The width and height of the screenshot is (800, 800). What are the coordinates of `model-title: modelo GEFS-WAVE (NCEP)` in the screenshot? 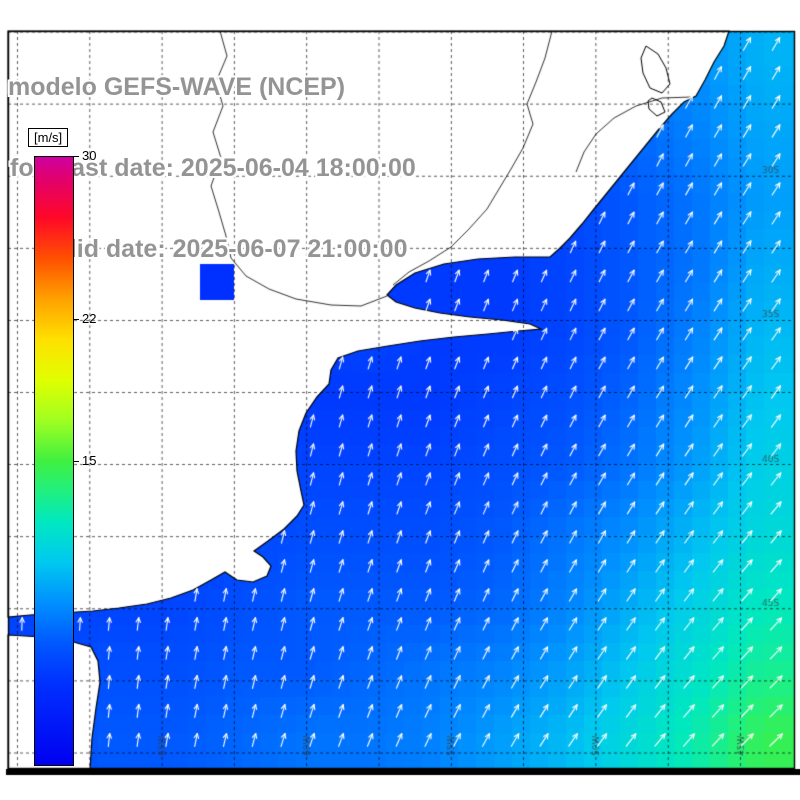 It's located at (177, 87).